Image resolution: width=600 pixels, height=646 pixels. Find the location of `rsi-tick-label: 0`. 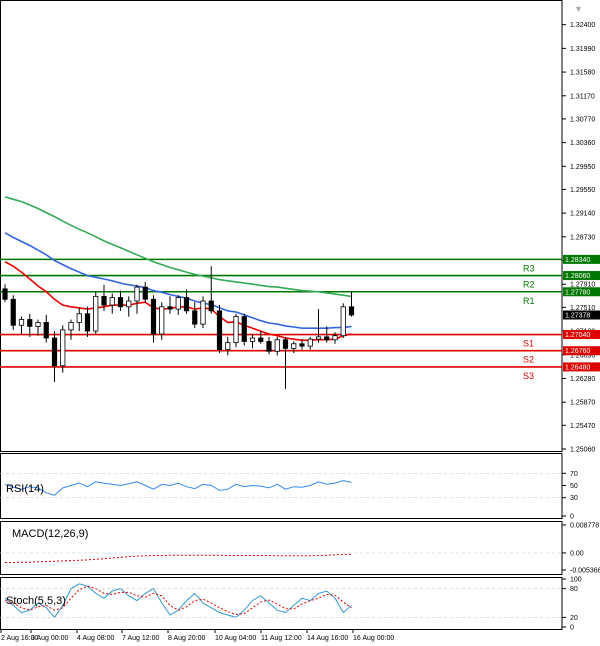

rsi-tick-label: 0 is located at coordinates (572, 517).